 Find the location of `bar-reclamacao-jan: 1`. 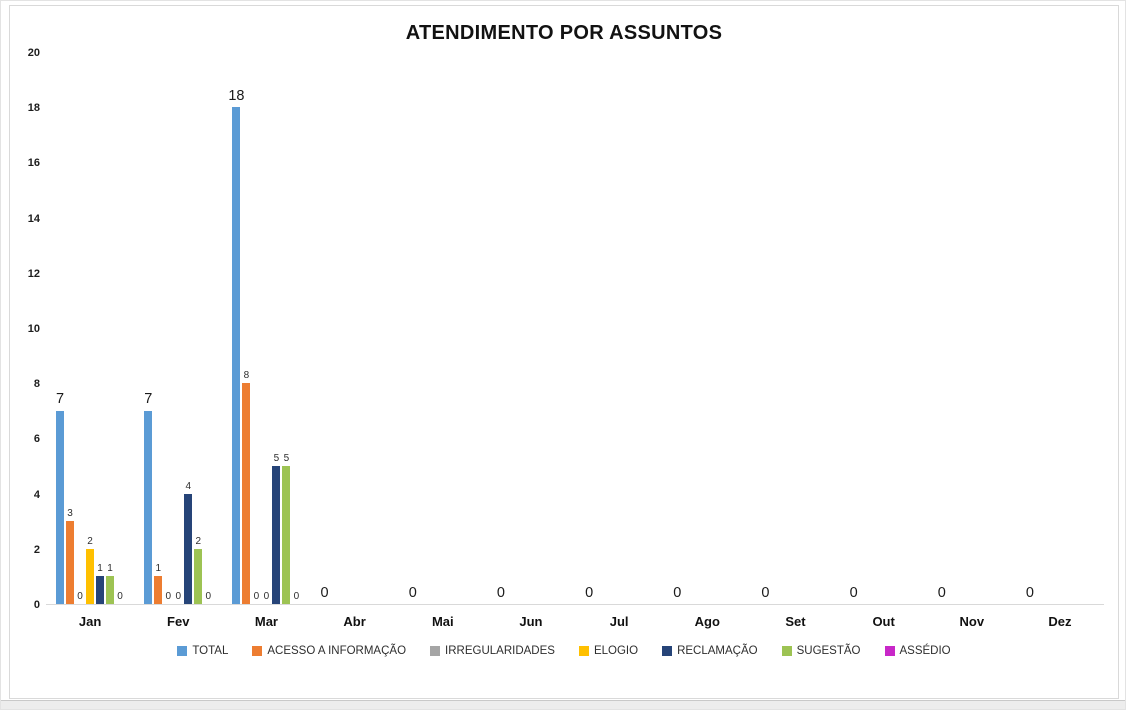

bar-reclamacao-jan: 1 is located at coordinates (100, 584).